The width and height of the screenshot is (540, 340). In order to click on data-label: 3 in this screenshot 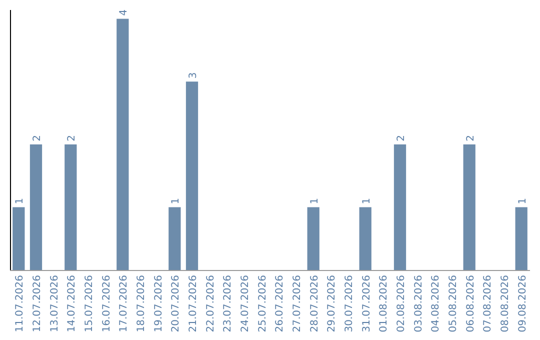, I will do `click(193, 75)`.